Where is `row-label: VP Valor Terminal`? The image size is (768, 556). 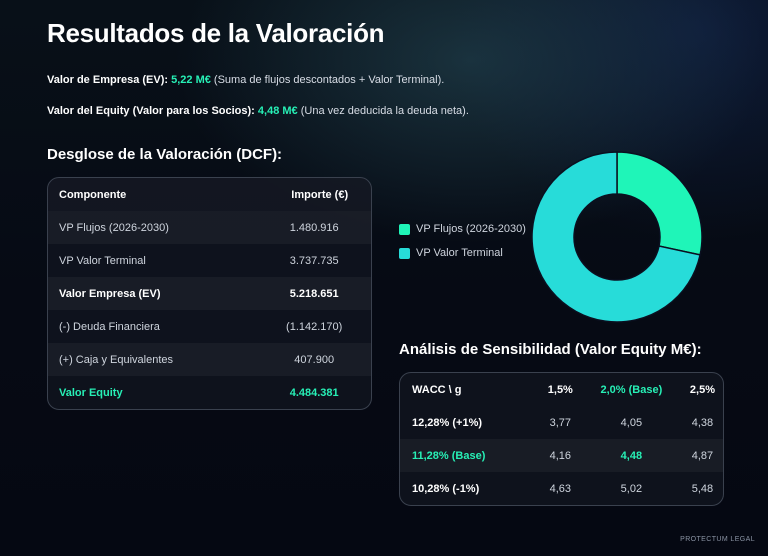
row-label: VP Valor Terminal is located at coordinates (102, 260).